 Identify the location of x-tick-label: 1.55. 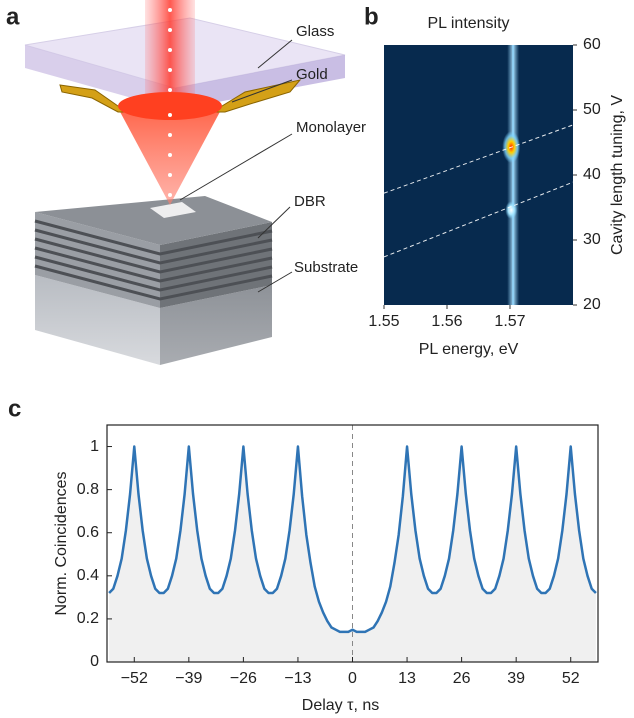
(383, 321).